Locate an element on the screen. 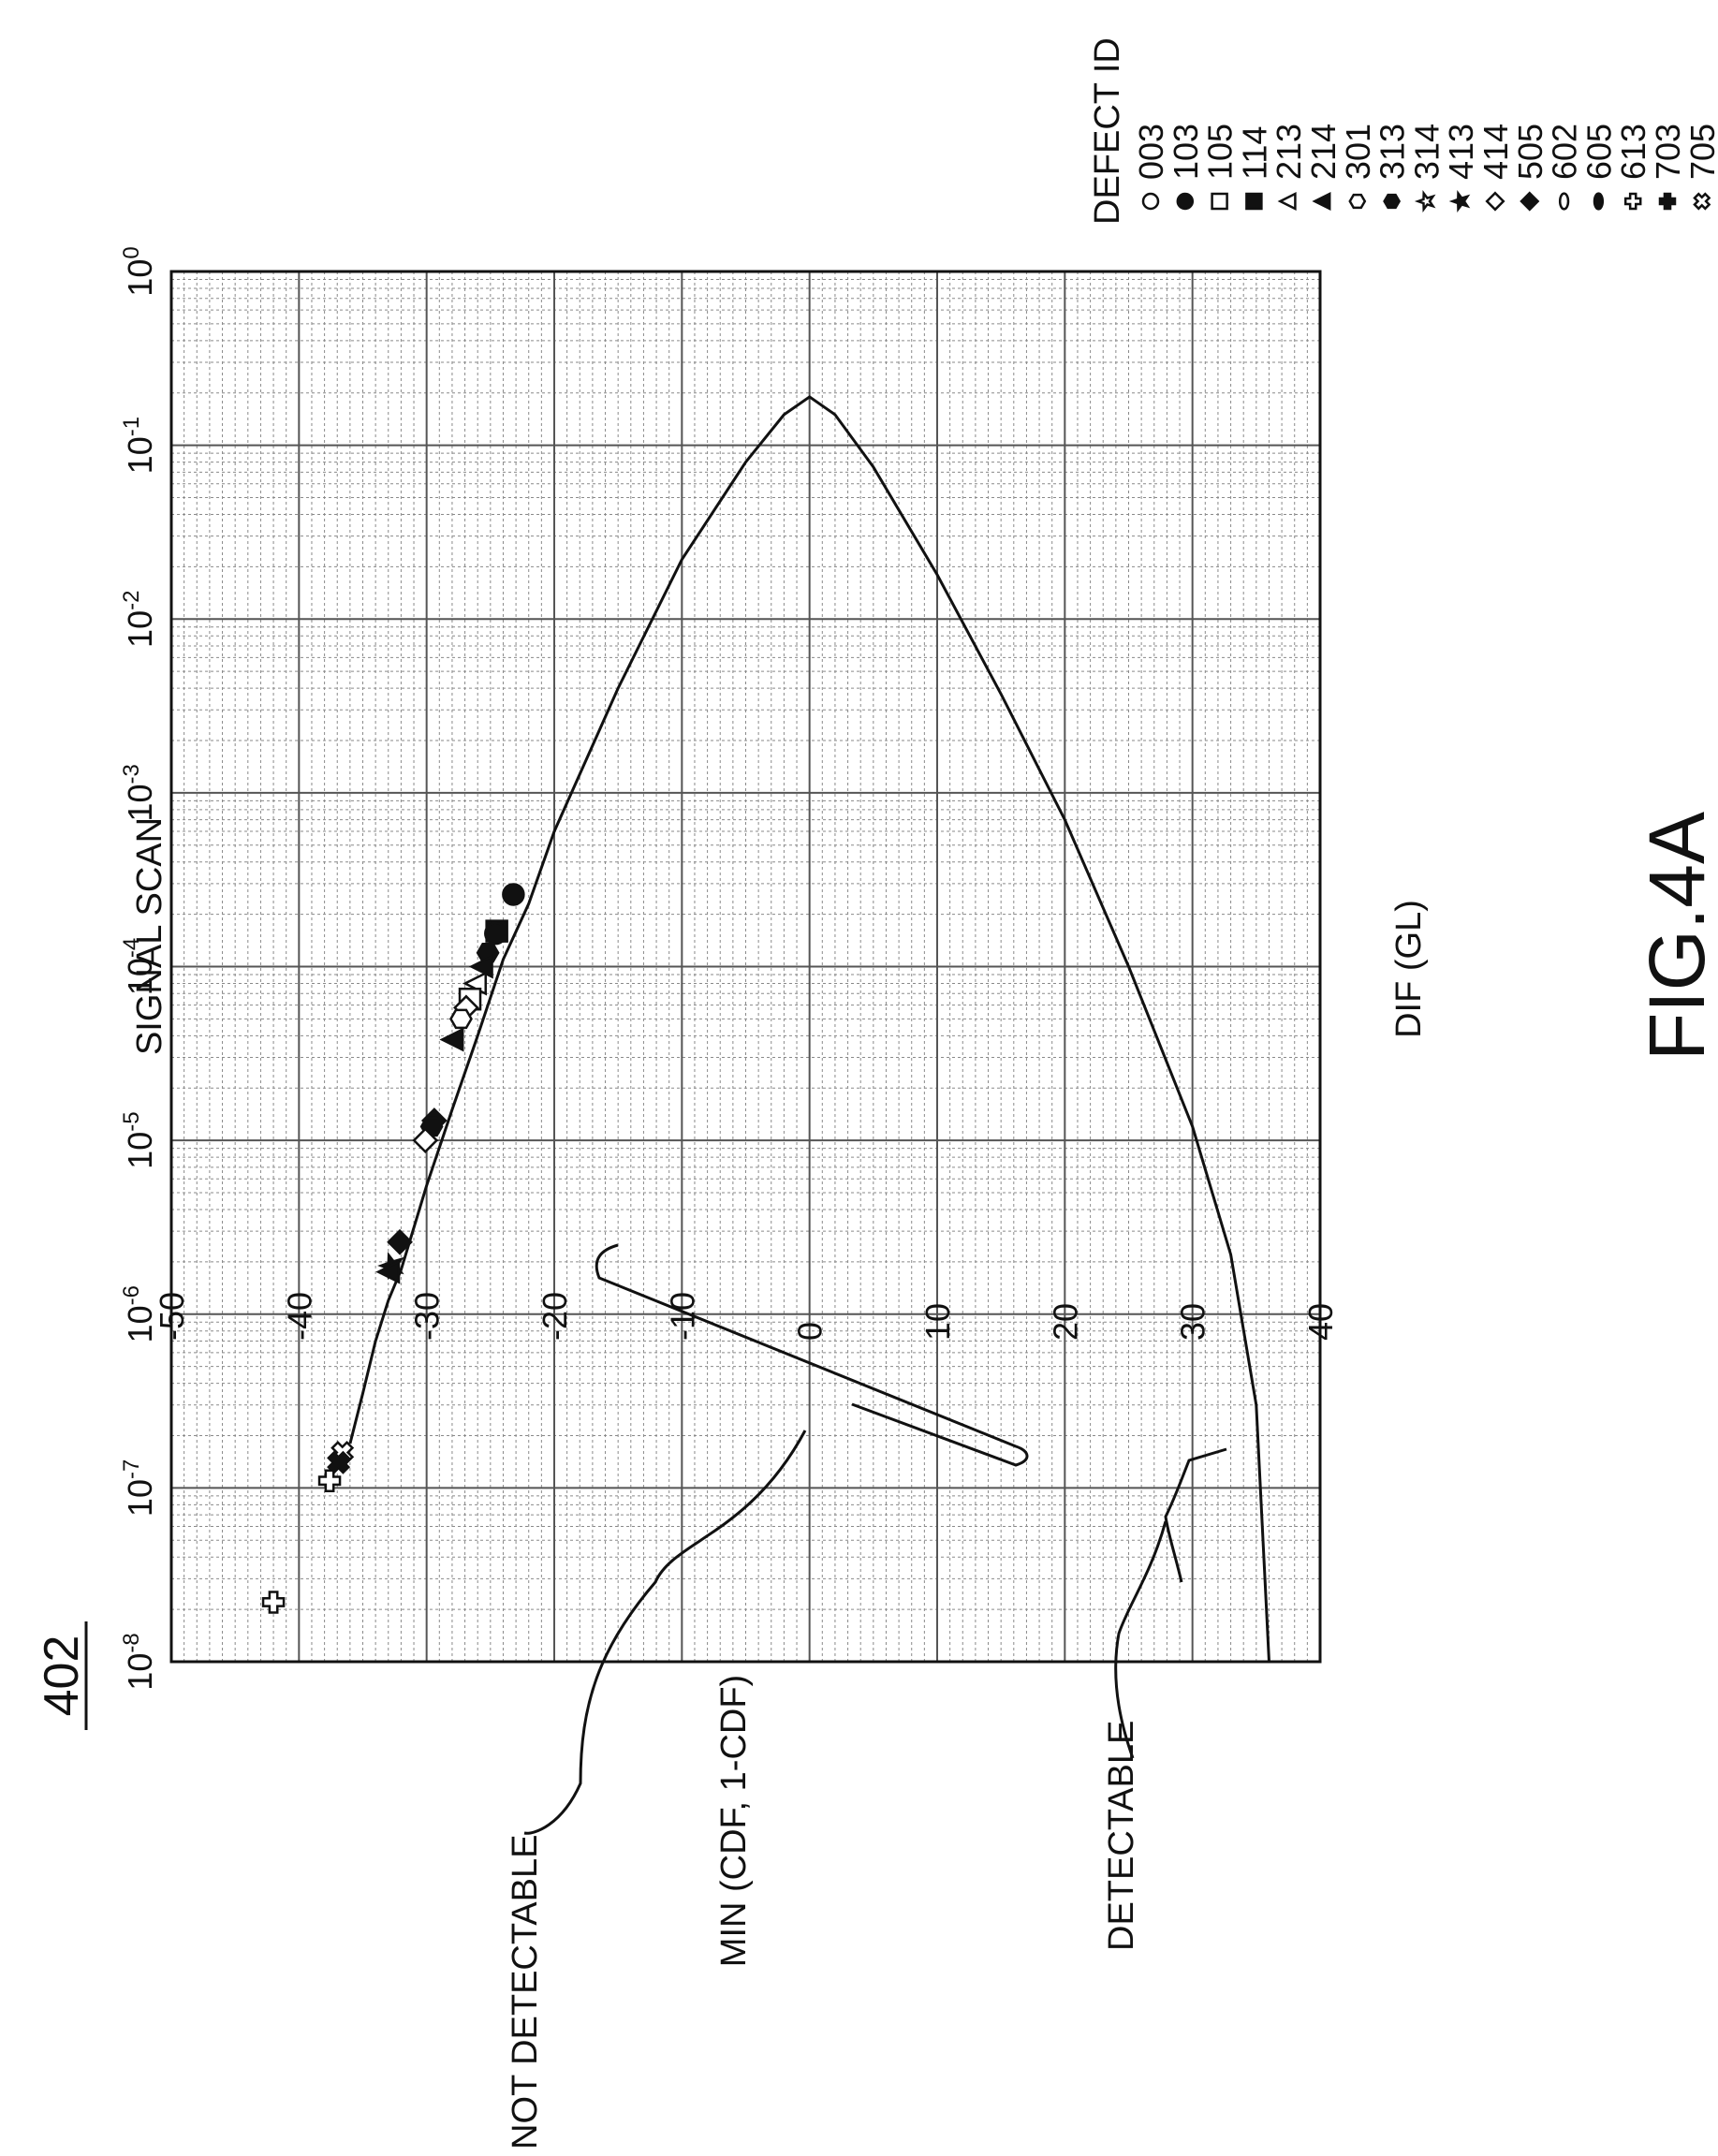 This screenshot has width=1718, height=2156. defect-data-points is located at coordinates (393, 1248).